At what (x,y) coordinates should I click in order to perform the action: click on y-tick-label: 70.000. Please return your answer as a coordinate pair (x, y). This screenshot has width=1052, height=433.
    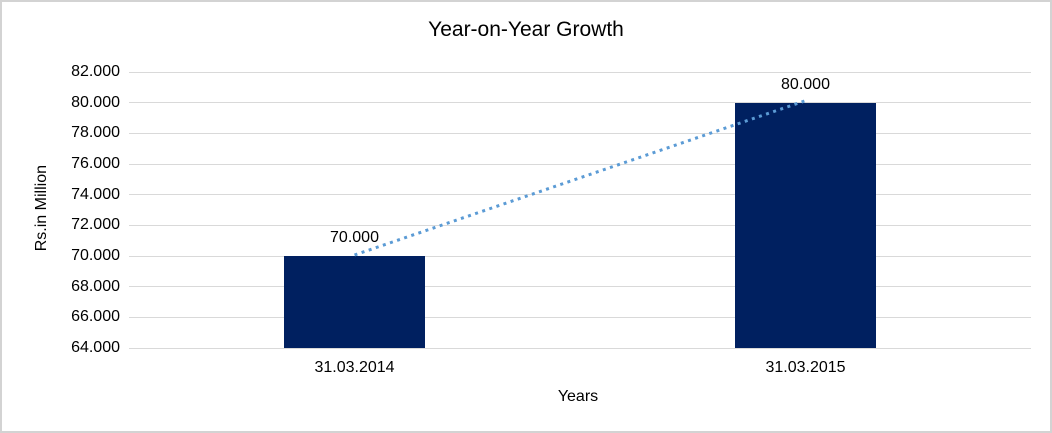
    Looking at the image, I should click on (95, 255).